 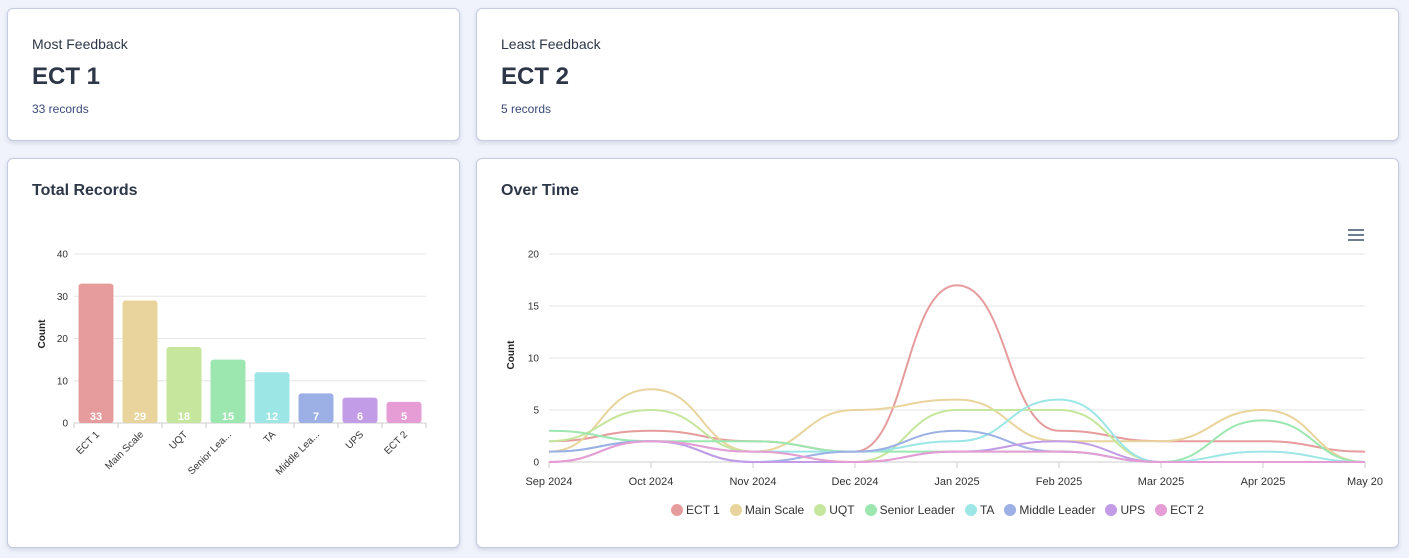 I want to click on legend-label: TA, so click(x=987, y=510).